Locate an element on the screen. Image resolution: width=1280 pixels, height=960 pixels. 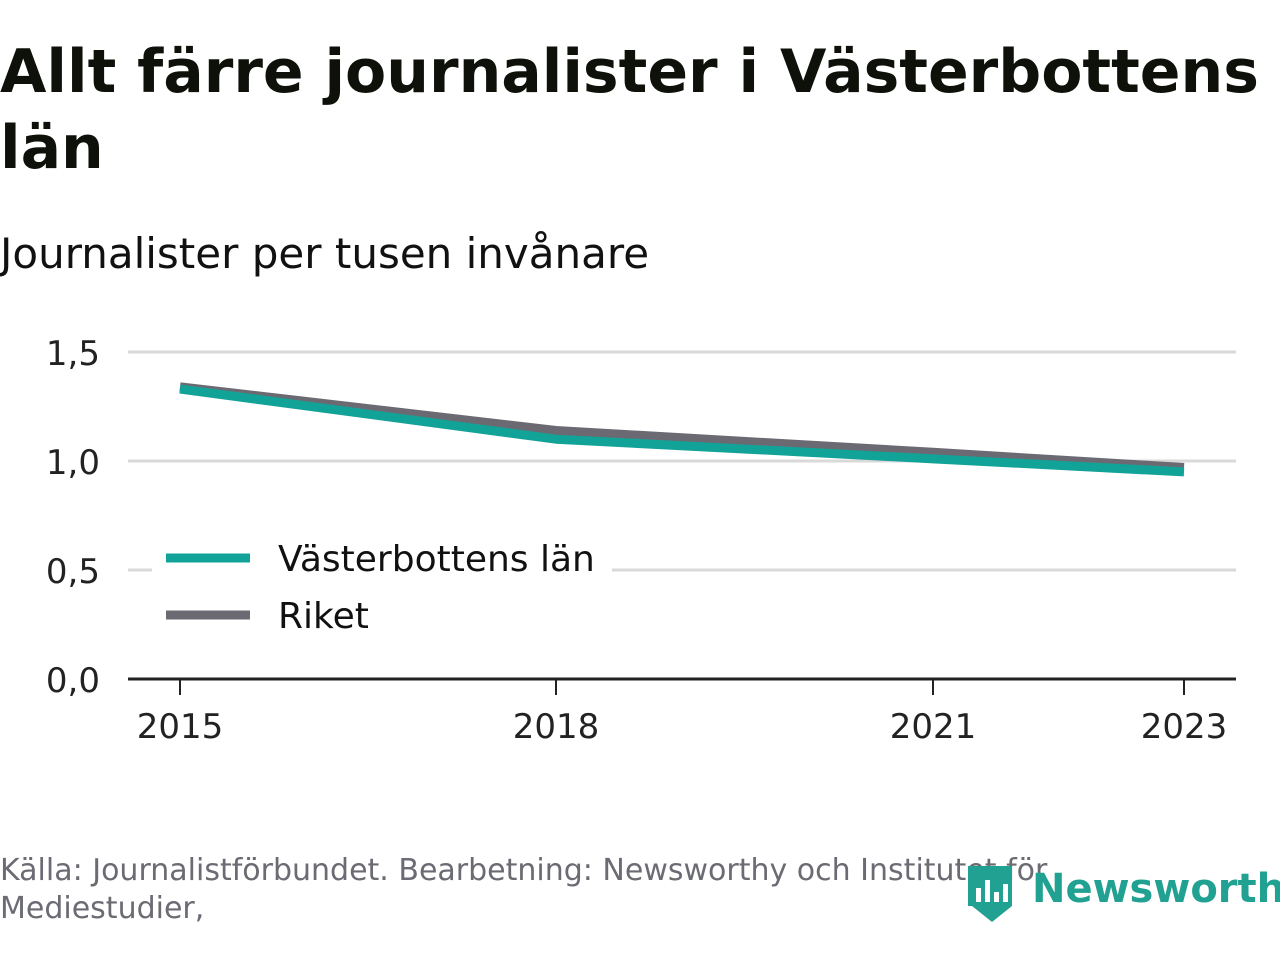
series-line-vasterbottens-lan is located at coordinates (682, 430).